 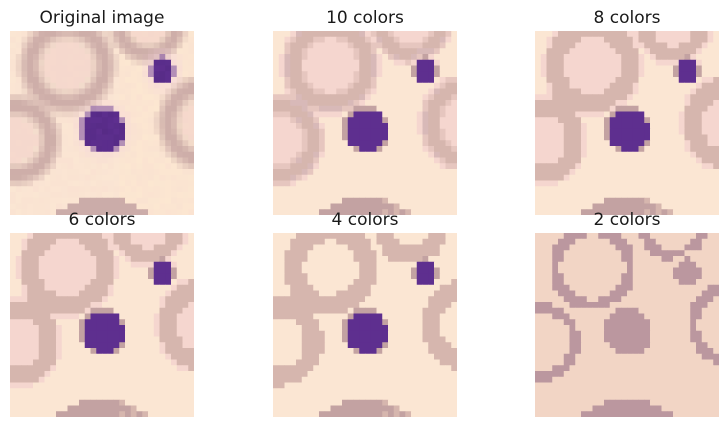 What do you see at coordinates (102, 220) in the screenshot?
I see `panel-title: 6 colors` at bounding box center [102, 220].